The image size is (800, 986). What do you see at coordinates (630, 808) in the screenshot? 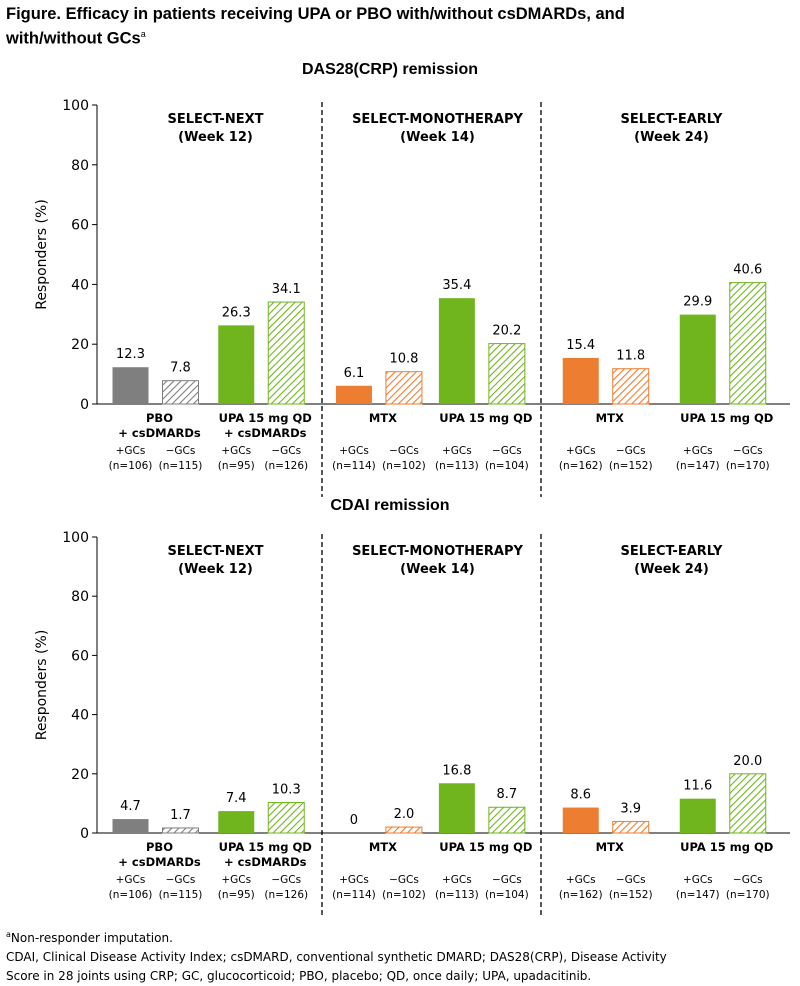
I see `data-label: 3.9` at bounding box center [630, 808].